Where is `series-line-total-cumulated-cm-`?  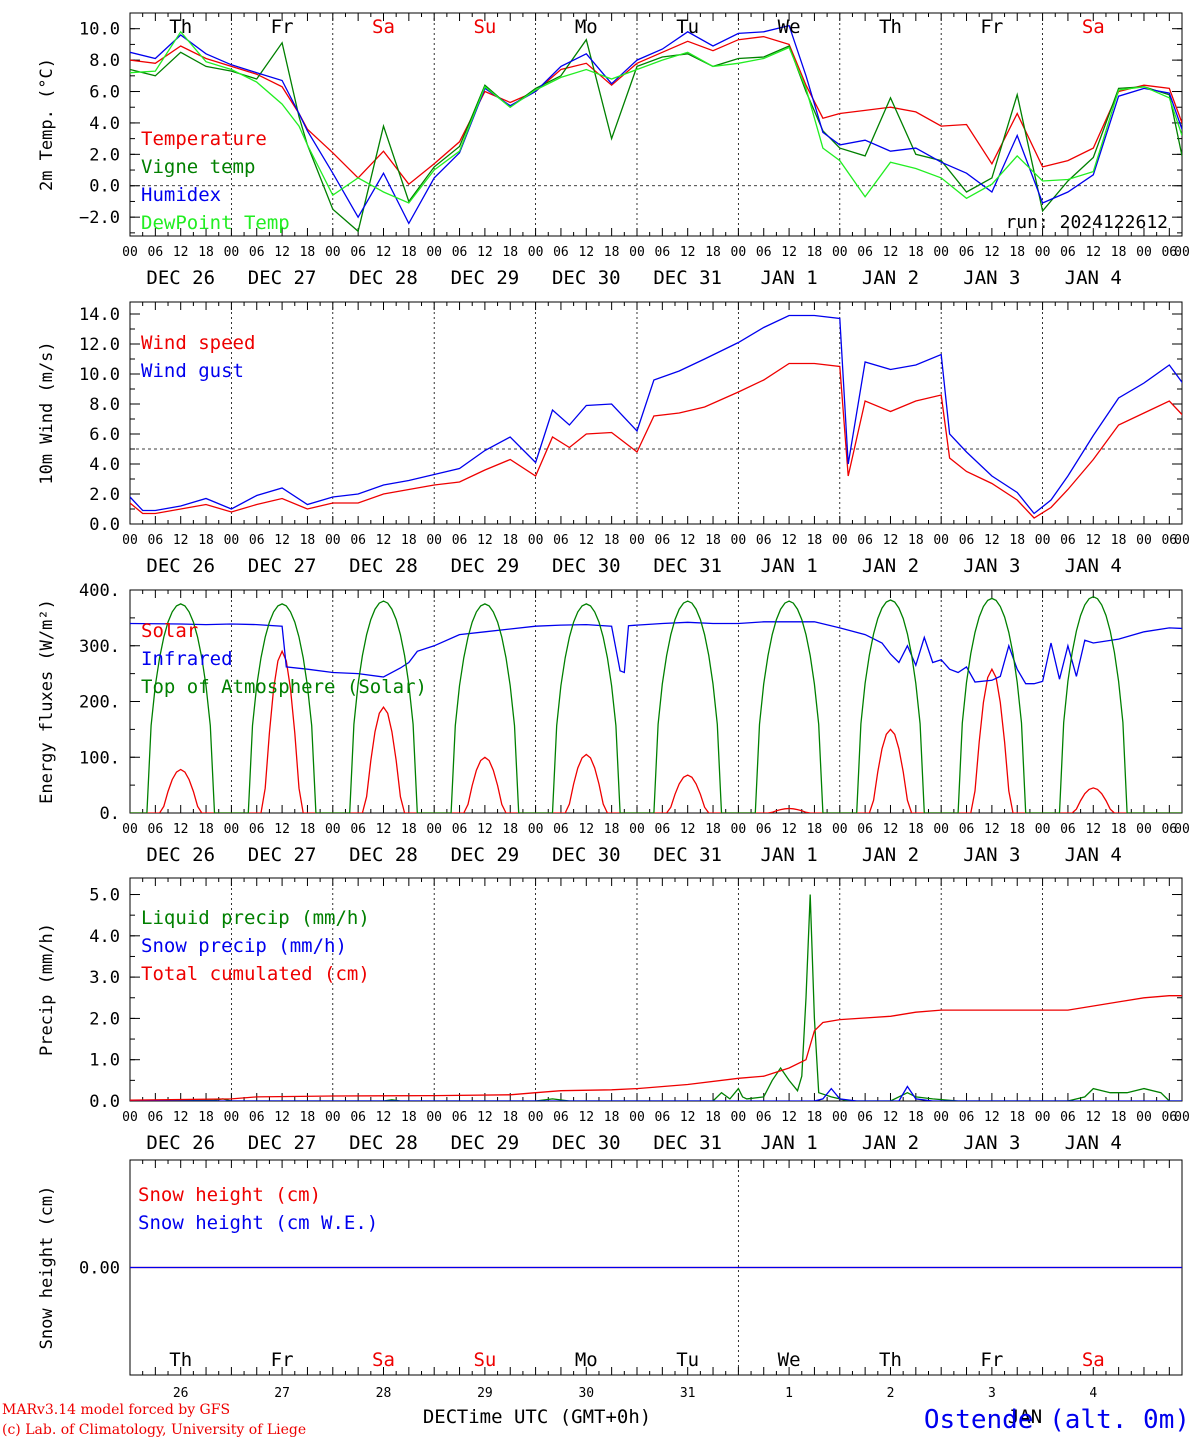
series-line-total-cumulated-cm- is located at coordinates (656, 1048).